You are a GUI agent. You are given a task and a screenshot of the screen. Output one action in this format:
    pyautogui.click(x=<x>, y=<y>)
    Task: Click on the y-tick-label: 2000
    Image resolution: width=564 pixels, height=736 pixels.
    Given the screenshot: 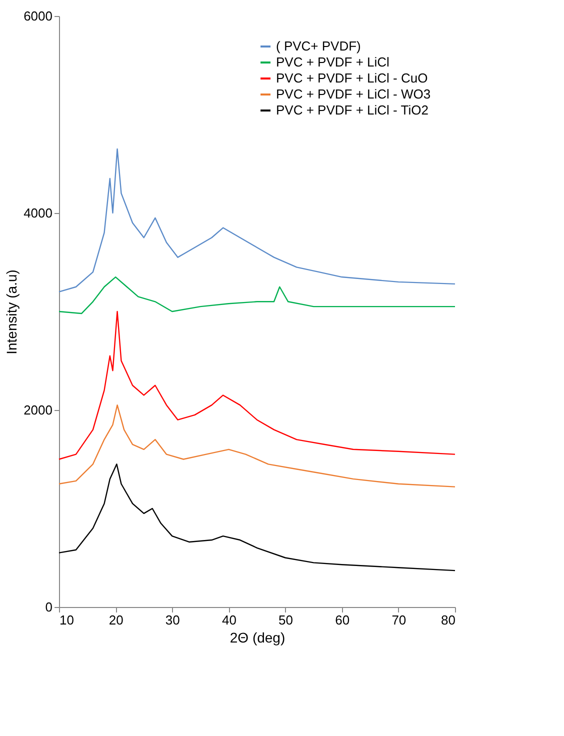 What is the action you would take?
    pyautogui.click(x=38, y=410)
    